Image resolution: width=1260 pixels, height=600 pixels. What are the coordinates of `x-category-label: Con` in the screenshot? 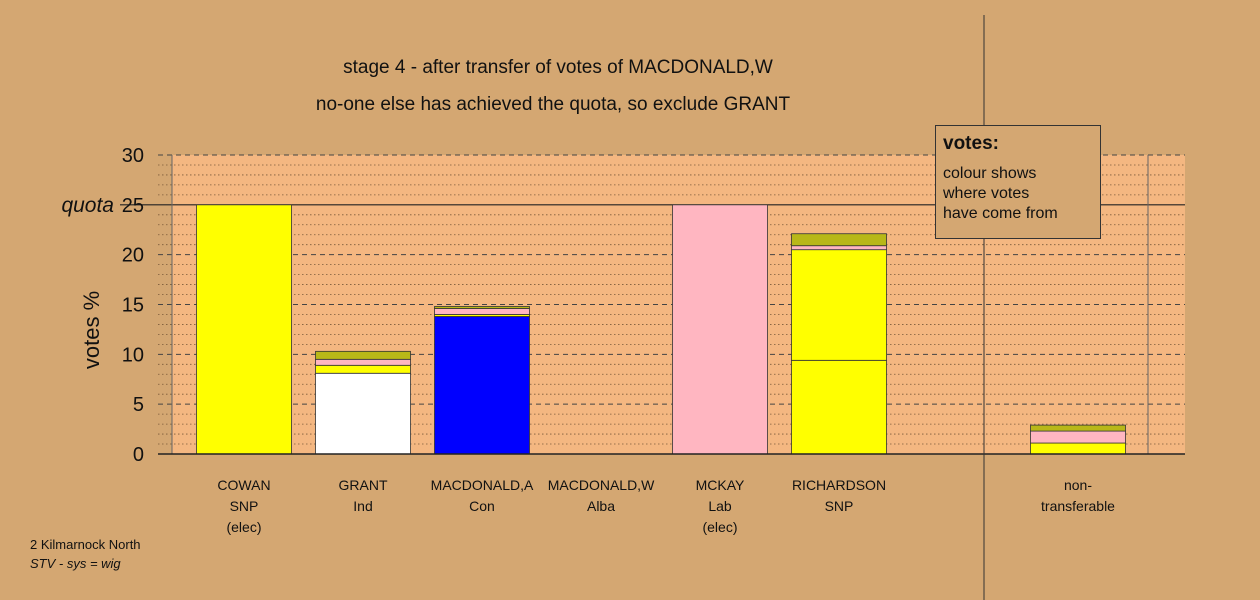 It's located at (482, 506).